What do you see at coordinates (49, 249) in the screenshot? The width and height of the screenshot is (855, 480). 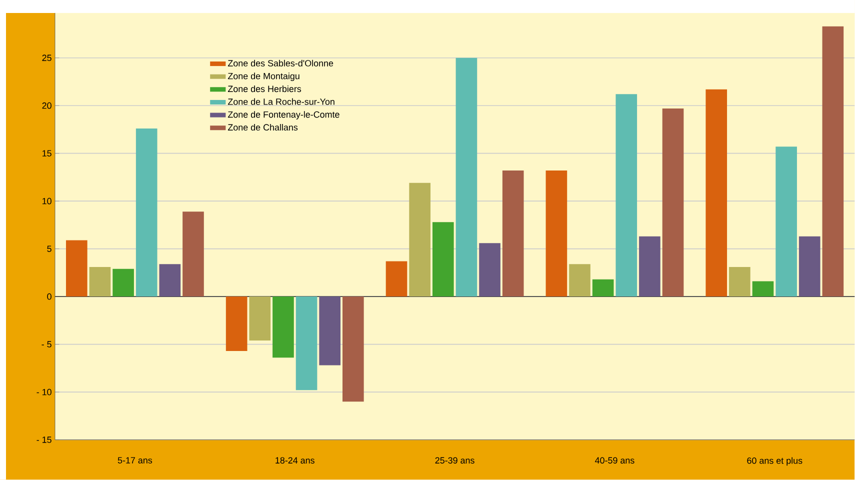 I see `y-tick-label: 5` at bounding box center [49, 249].